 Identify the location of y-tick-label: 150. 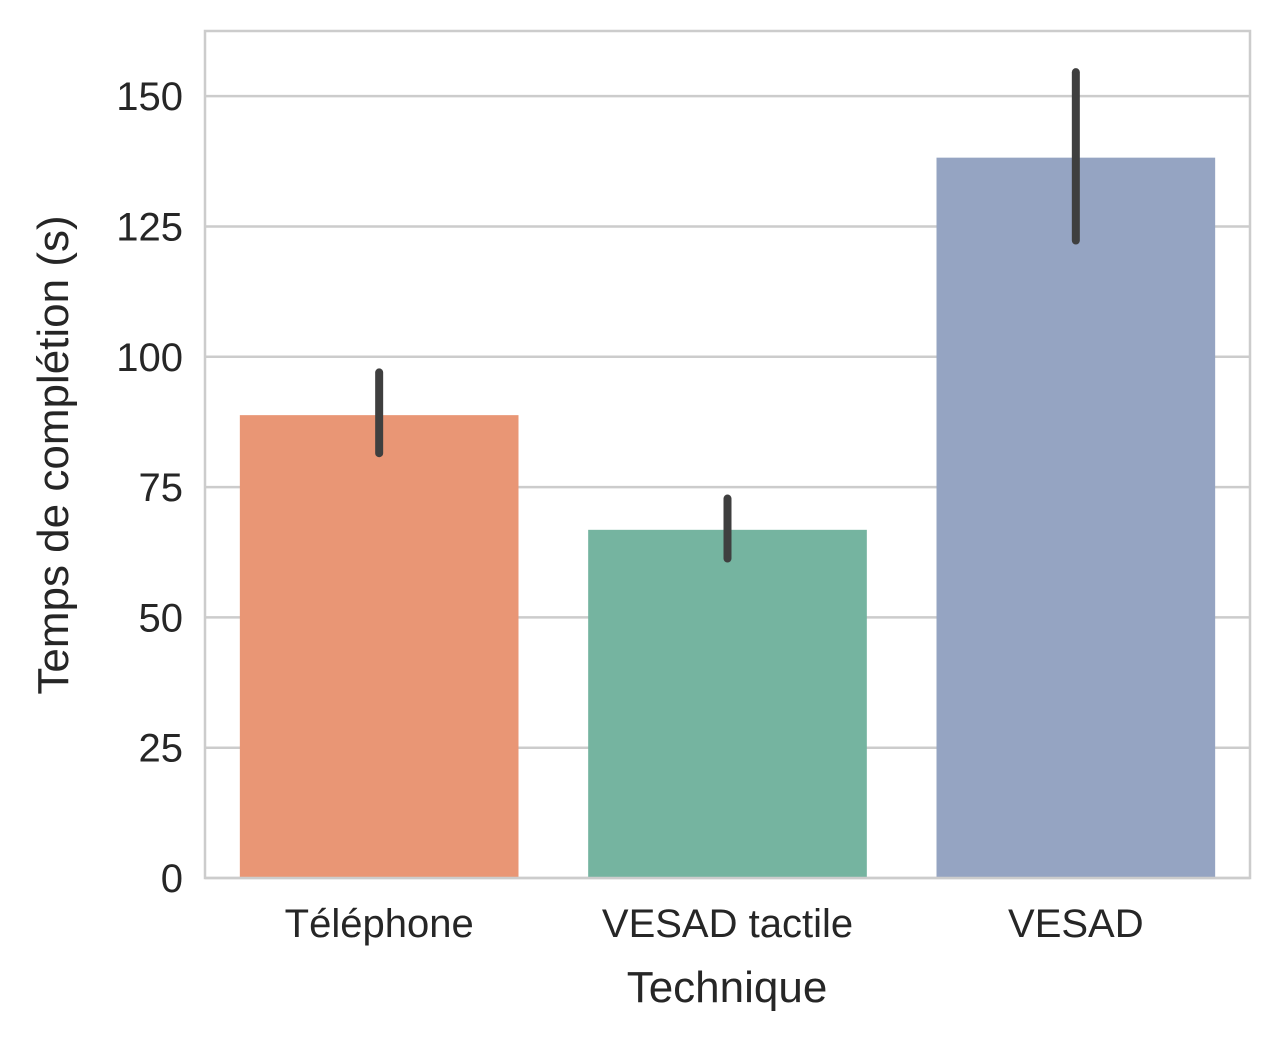
(149, 97).